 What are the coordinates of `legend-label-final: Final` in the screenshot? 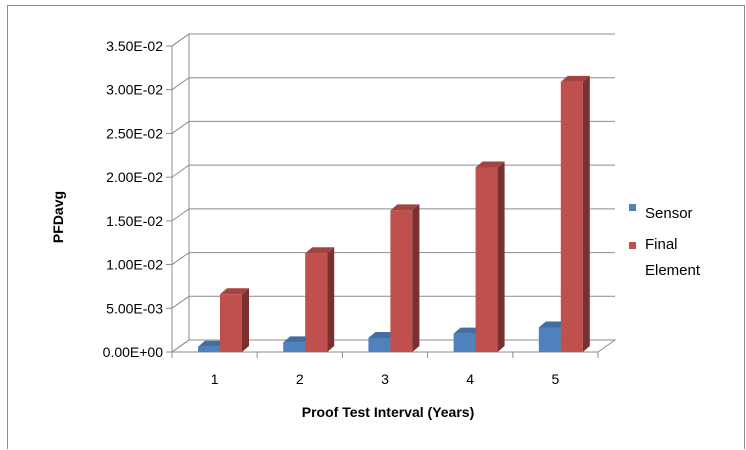 It's located at (661, 244).